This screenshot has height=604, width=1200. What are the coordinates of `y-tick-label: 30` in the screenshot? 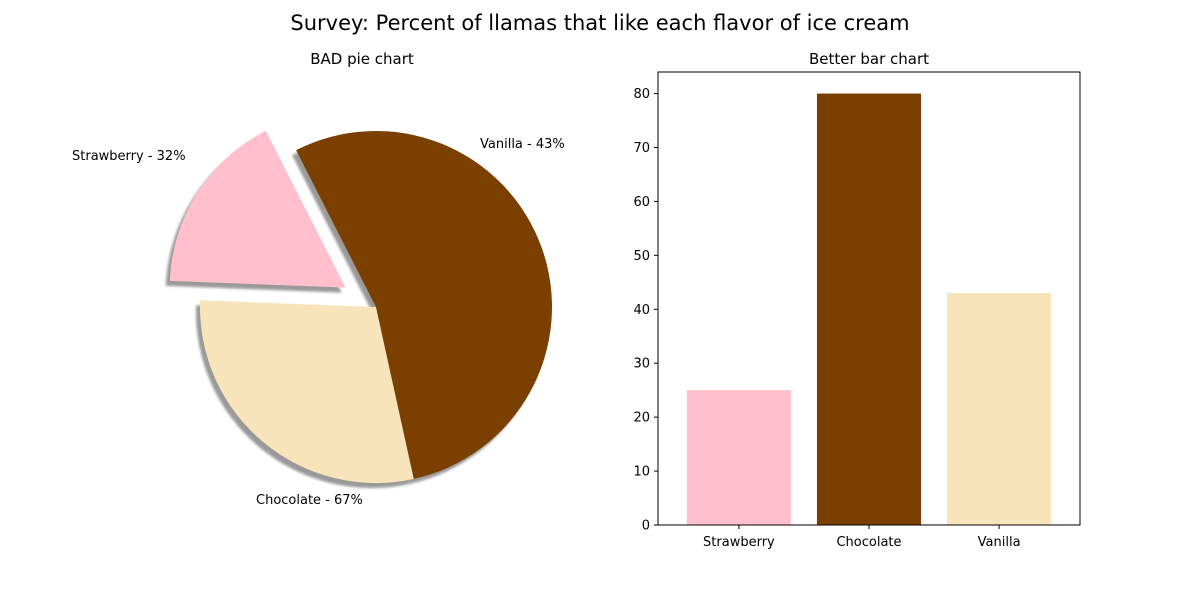 It's located at (641, 364).